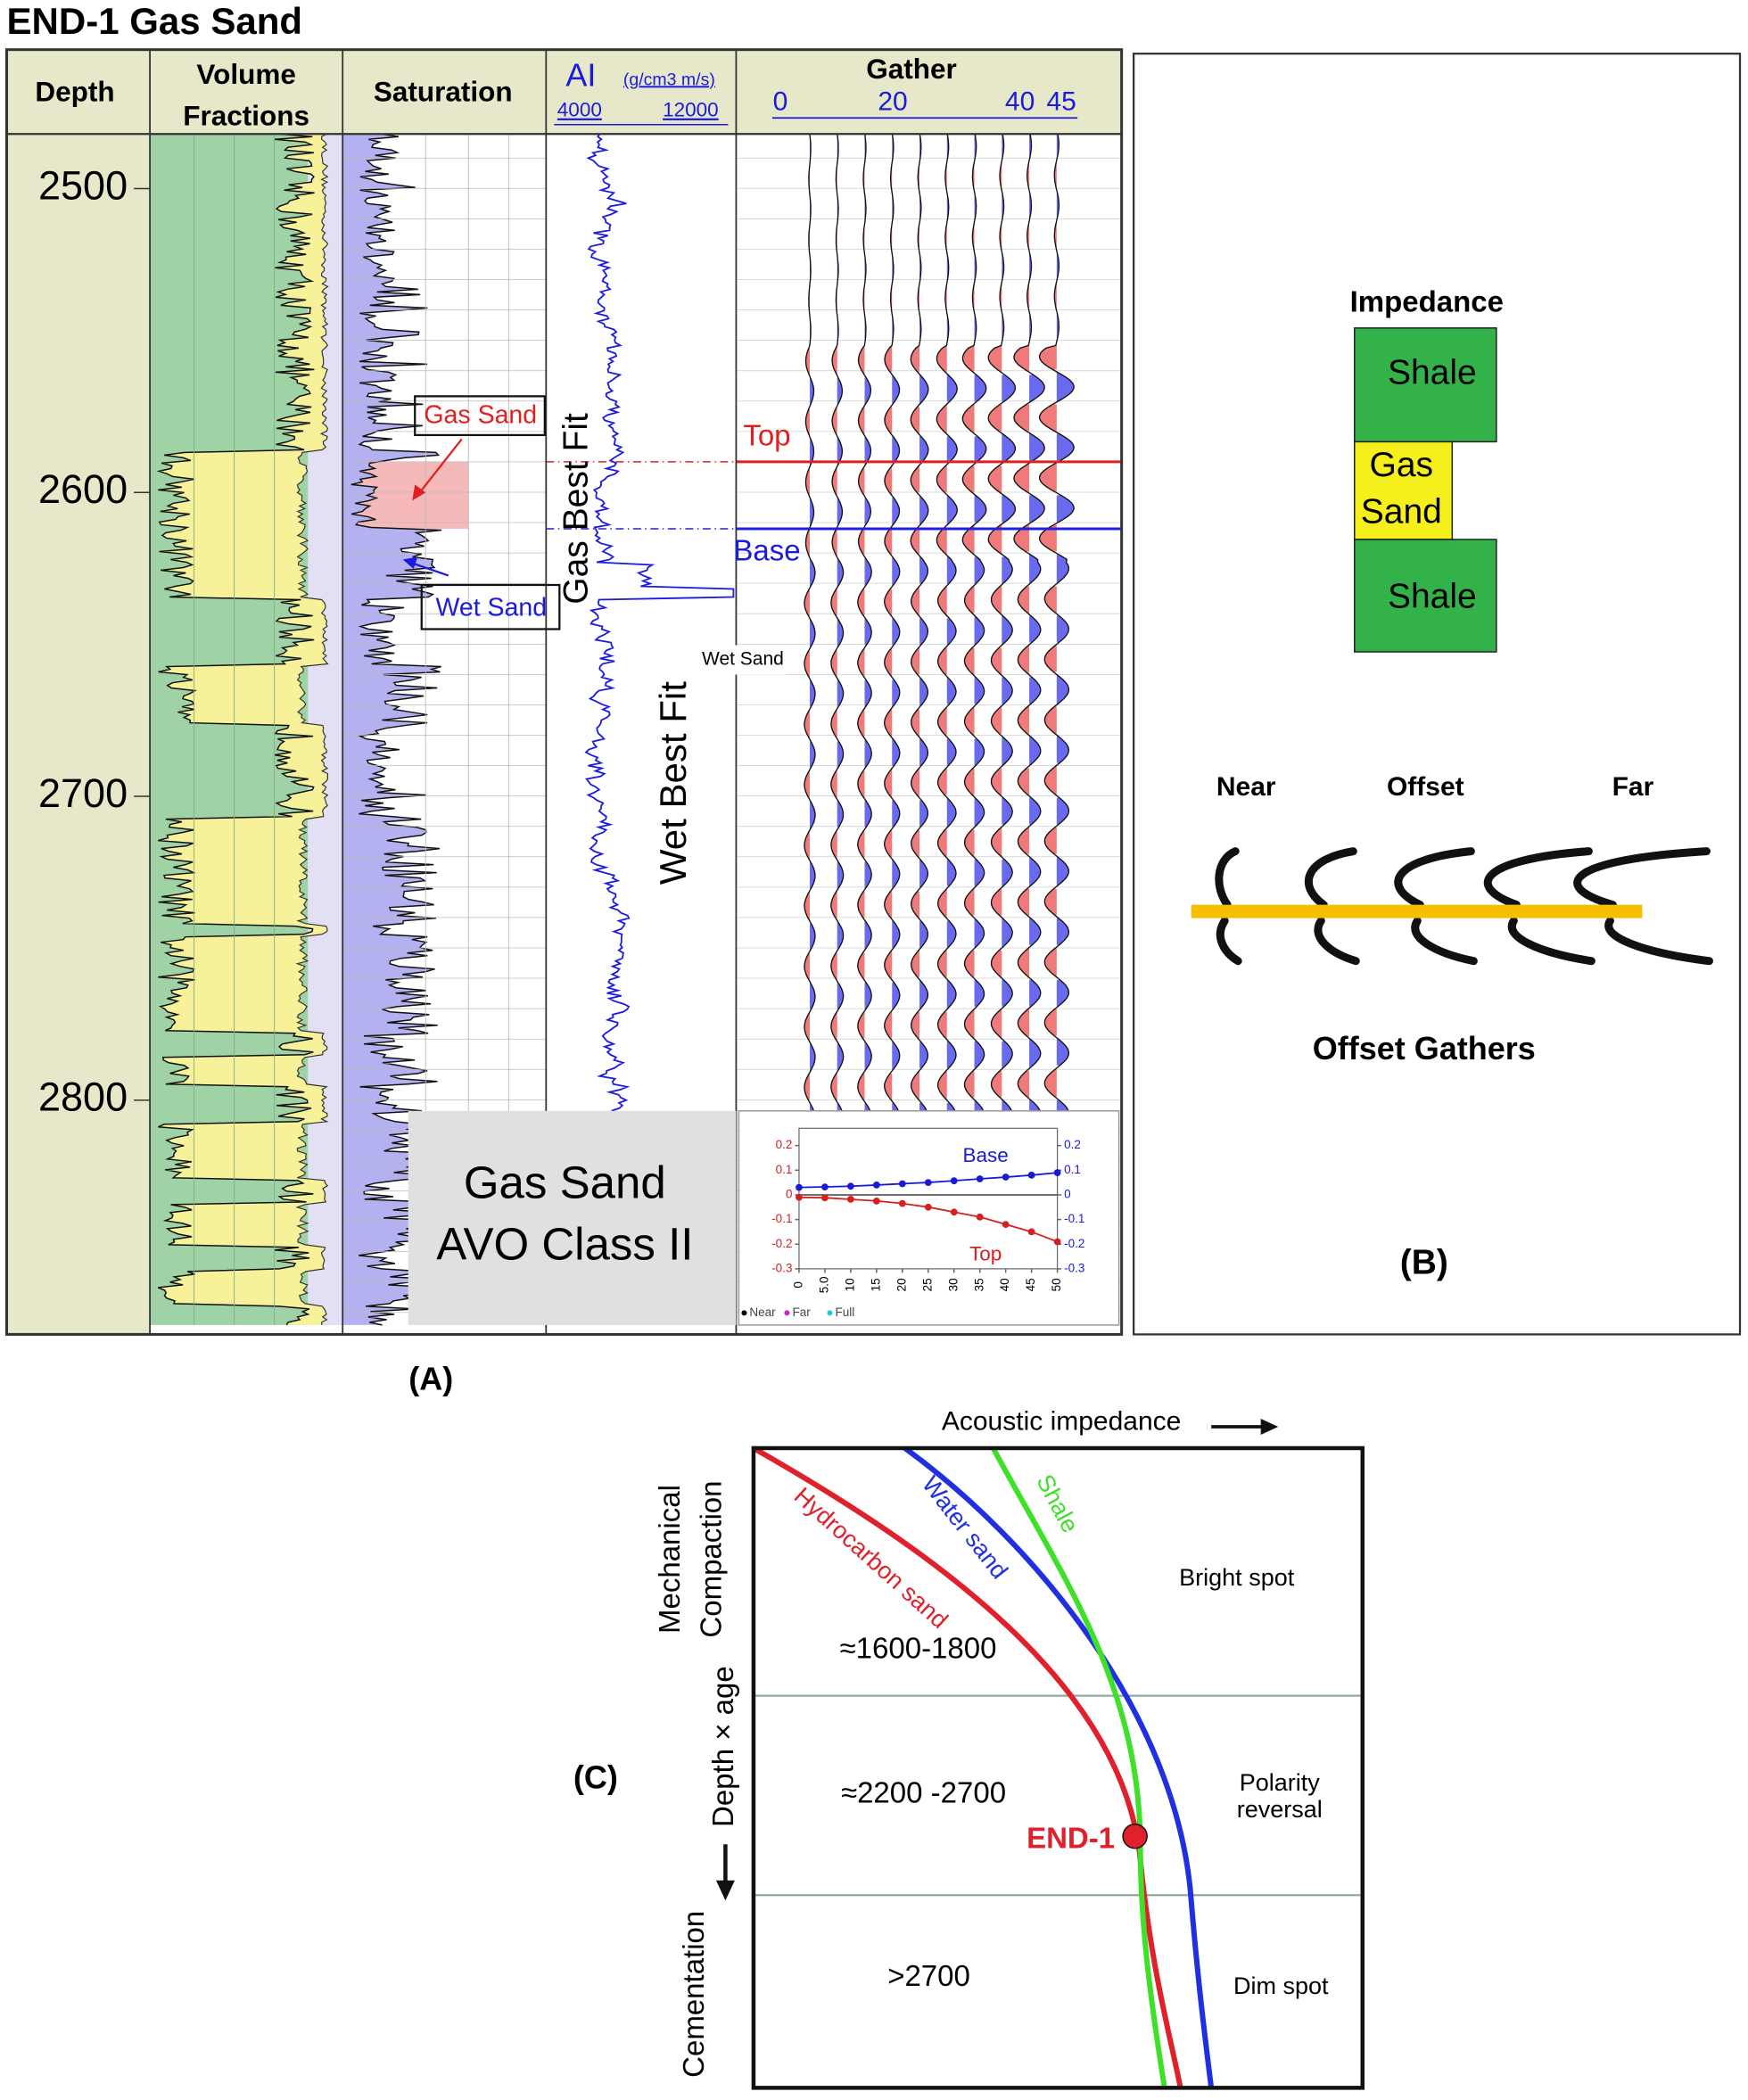  I want to click on layer-label: Shale, so click(1432, 596).